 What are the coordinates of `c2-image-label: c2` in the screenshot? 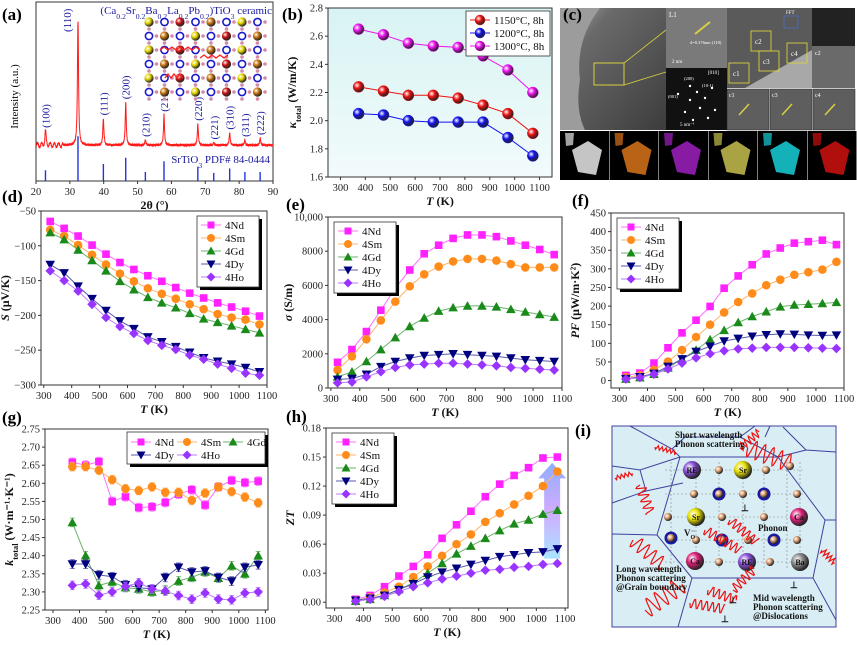 It's located at (818, 54).